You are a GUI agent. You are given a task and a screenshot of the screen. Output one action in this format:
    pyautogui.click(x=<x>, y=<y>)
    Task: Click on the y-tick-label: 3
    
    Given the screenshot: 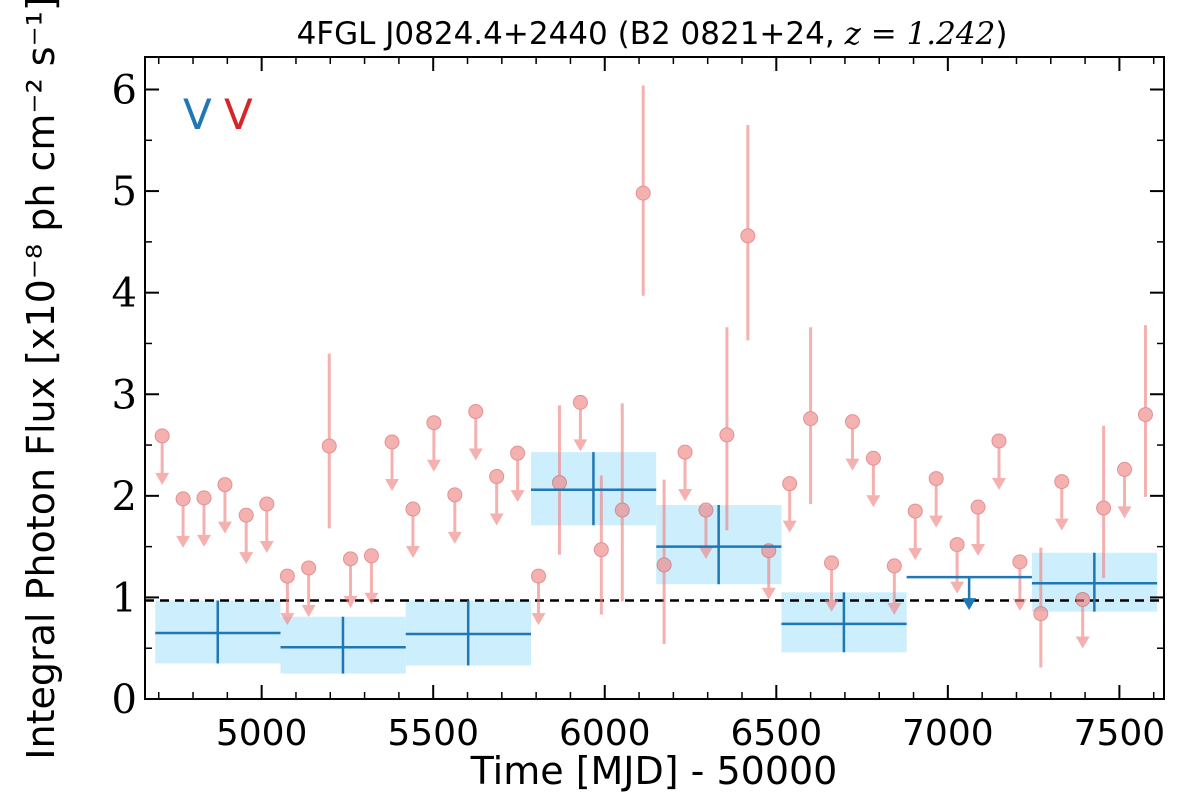 What is the action you would take?
    pyautogui.click(x=124, y=395)
    